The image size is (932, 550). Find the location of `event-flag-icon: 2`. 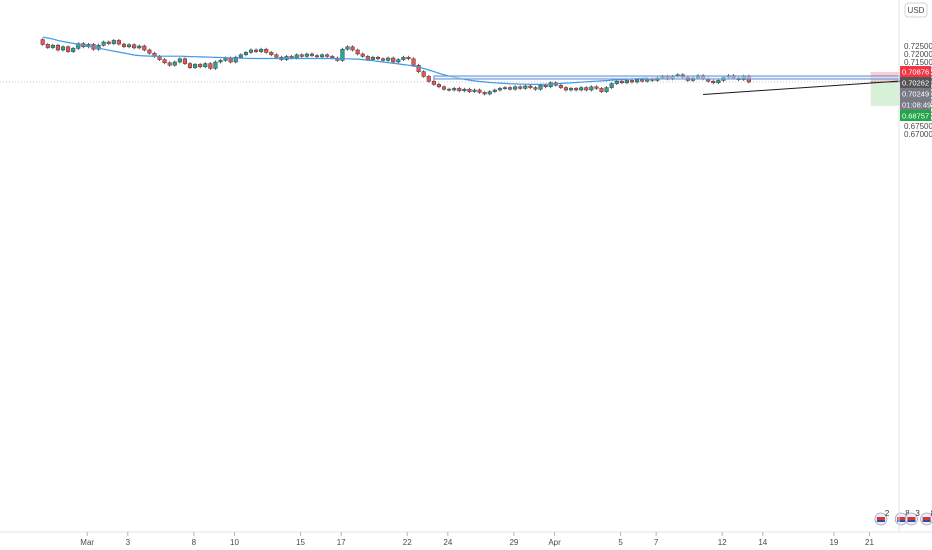

event-flag-icon: 2 is located at coordinates (882, 517).